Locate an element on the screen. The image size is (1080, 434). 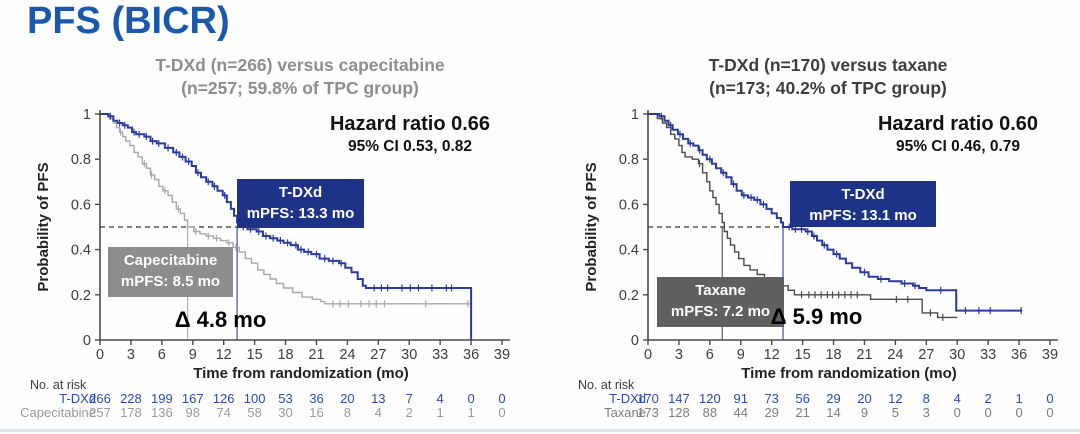
risk-count-capecitabine: 30 is located at coordinates (285, 412).